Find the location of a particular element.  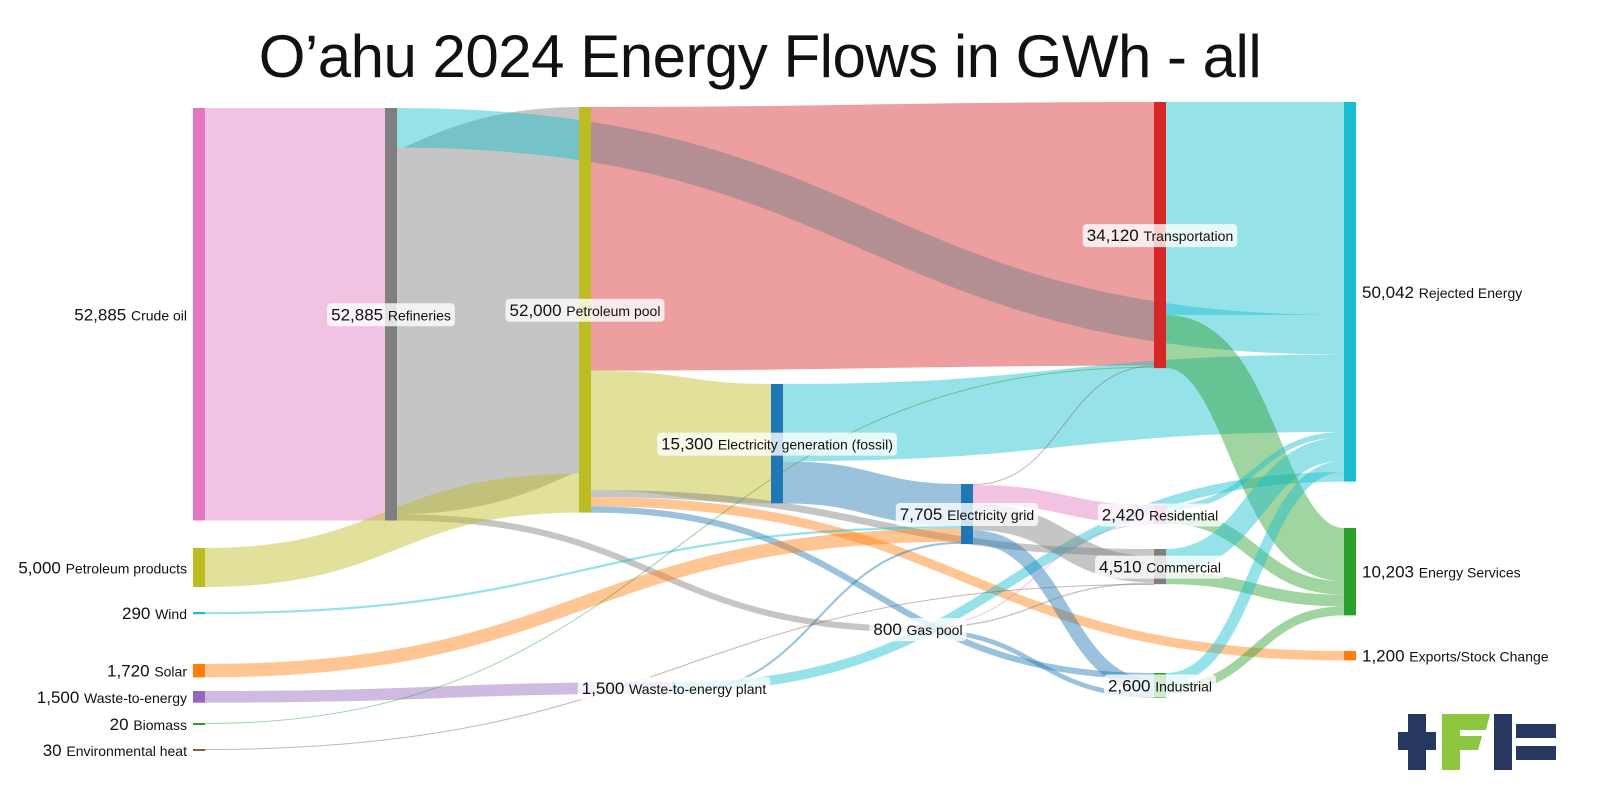

flow-wind-to-grid is located at coordinates (583, 570).